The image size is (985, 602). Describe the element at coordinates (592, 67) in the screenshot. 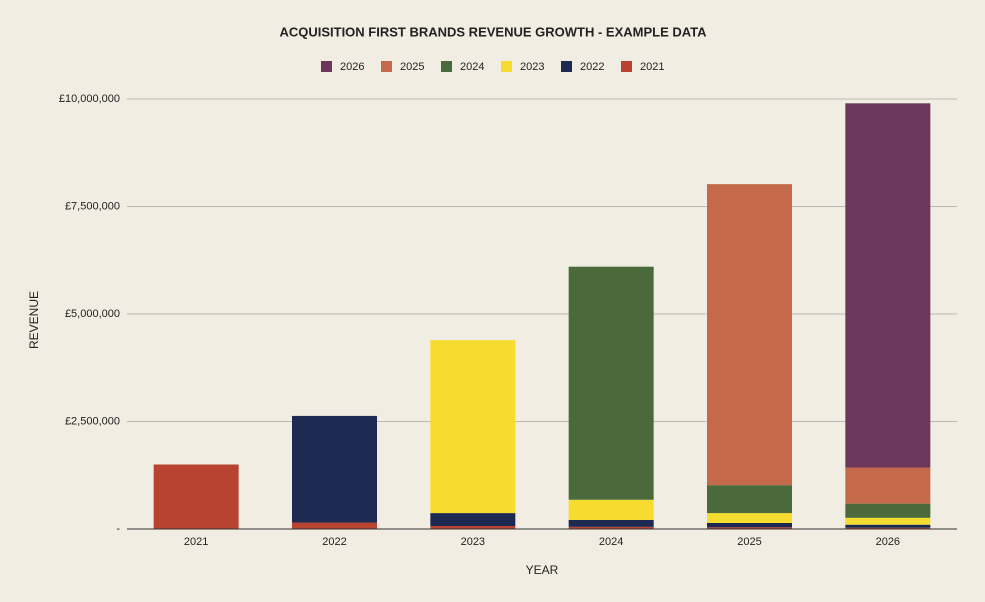

I see `legend-label: 2022` at that location.